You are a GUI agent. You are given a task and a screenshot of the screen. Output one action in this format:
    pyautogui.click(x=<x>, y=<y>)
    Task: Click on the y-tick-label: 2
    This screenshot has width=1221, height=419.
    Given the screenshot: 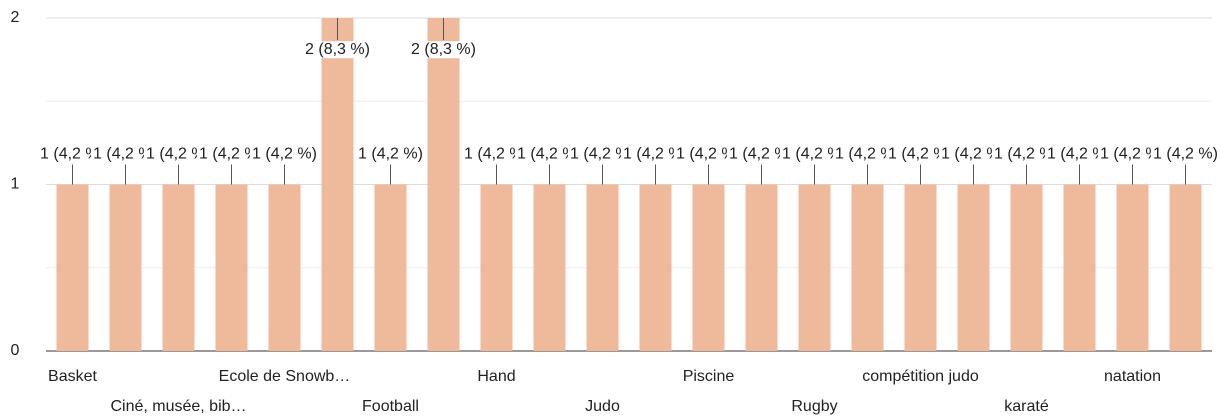 What is the action you would take?
    pyautogui.click(x=15, y=17)
    